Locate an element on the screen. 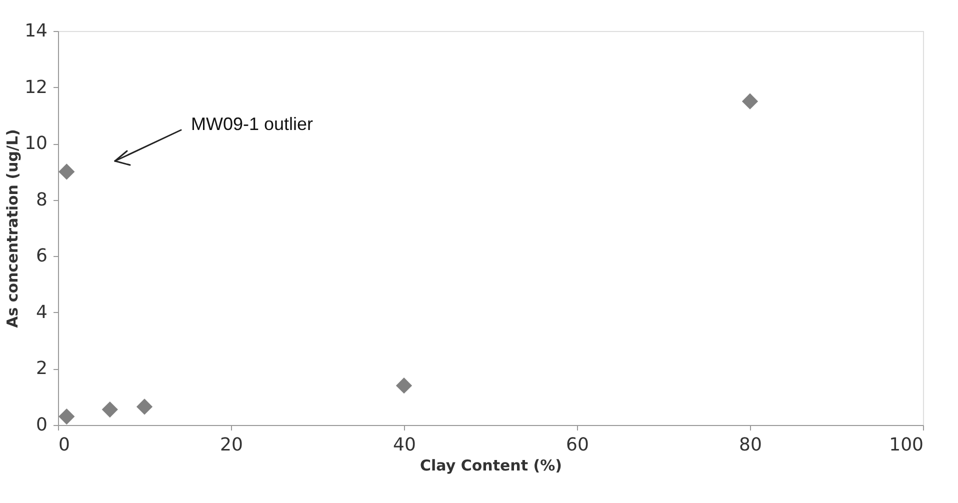 This screenshot has height=503, width=958. x-tick-label: 80 is located at coordinates (750, 445).